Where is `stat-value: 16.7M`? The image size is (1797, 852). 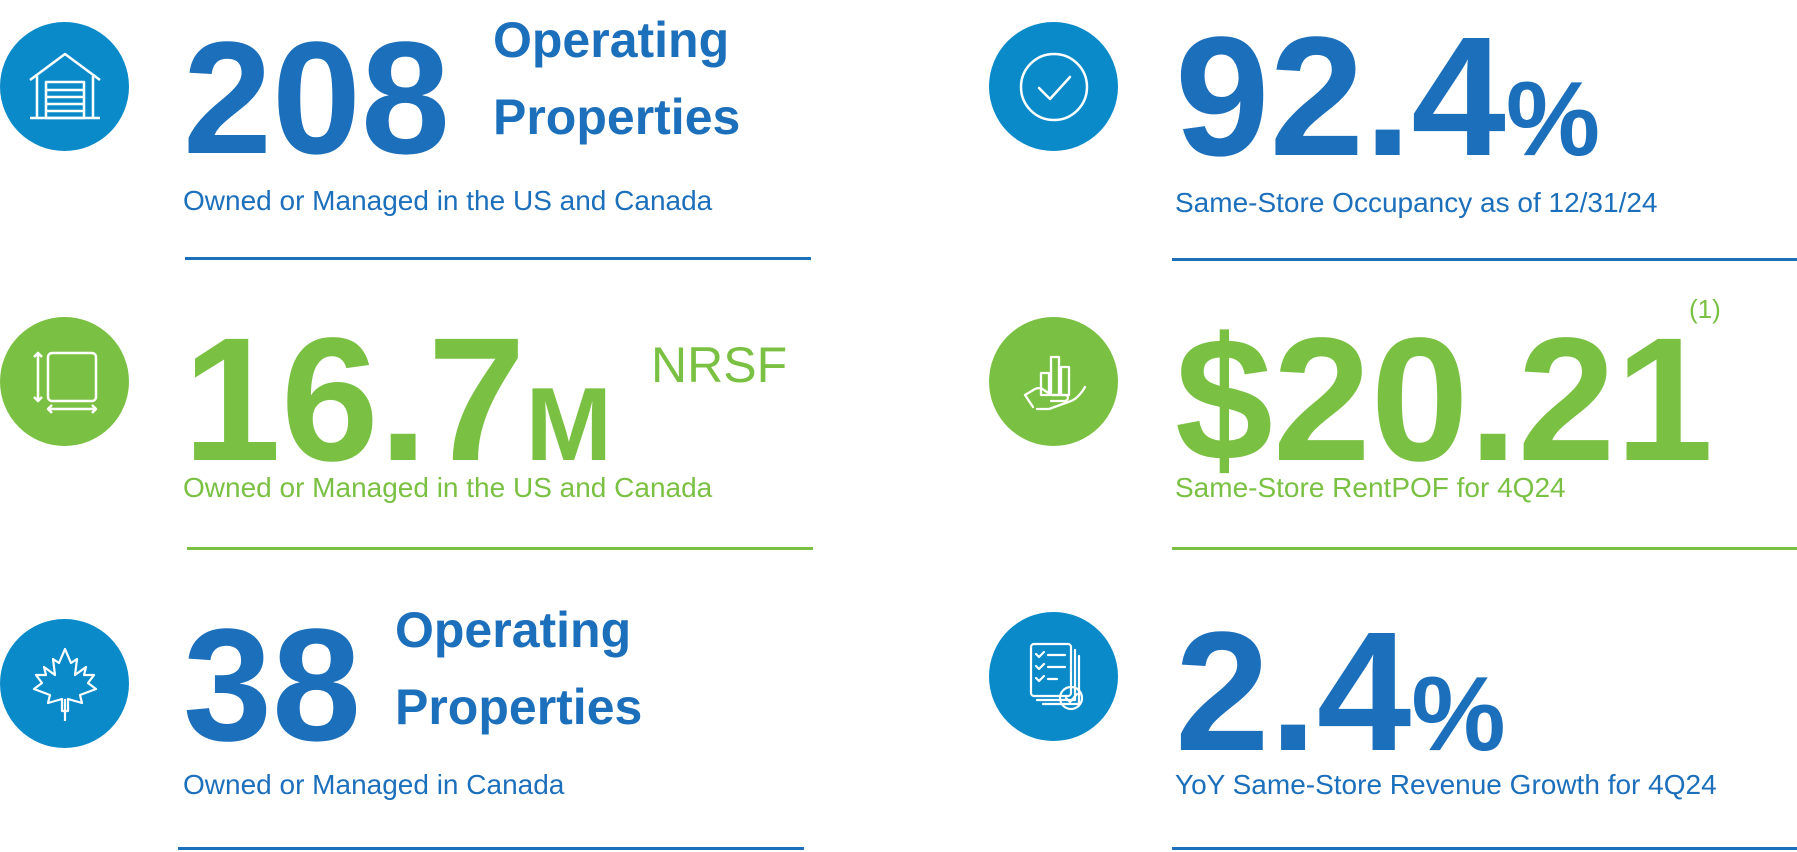
stat-value: 16.7M is located at coordinates (397, 400).